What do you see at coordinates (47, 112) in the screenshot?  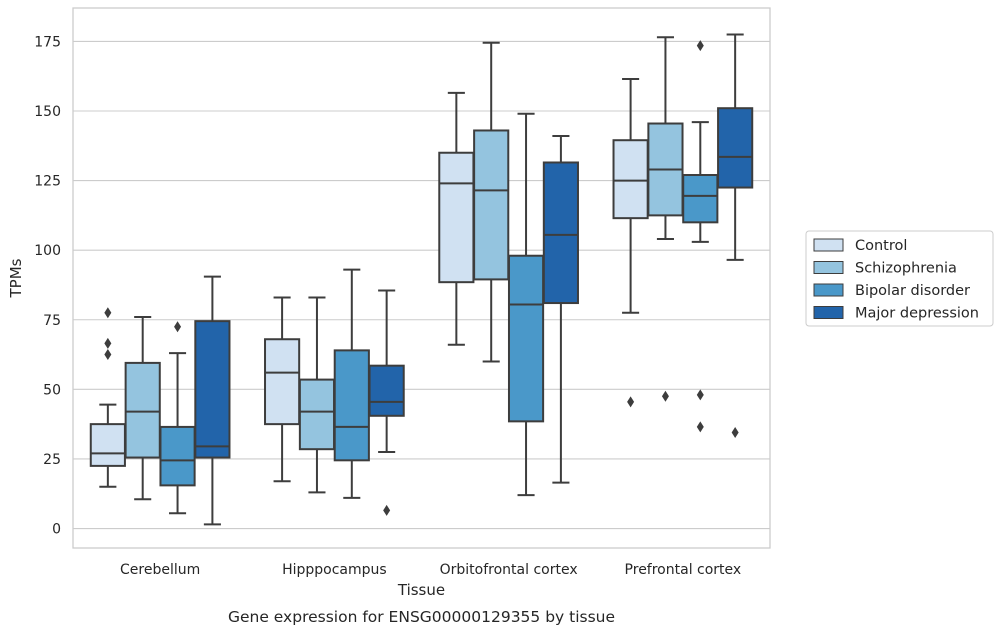 I see `y-tick-label: 150` at bounding box center [47, 112].